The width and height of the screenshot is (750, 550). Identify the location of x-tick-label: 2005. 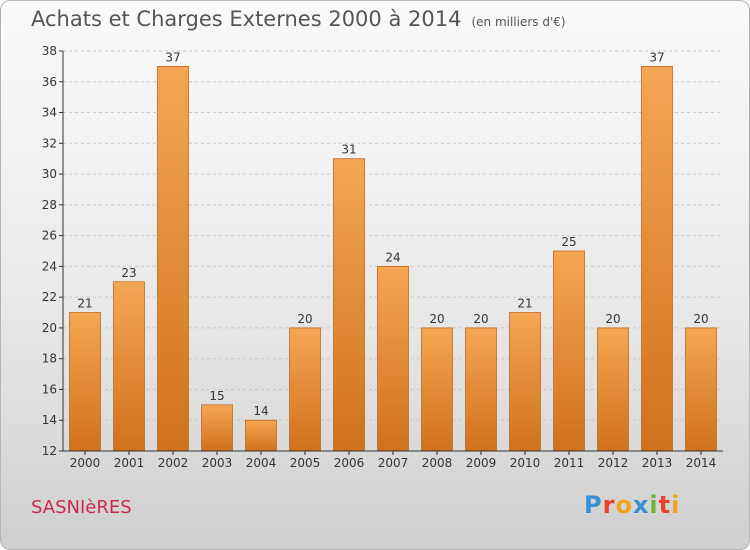
(305, 463).